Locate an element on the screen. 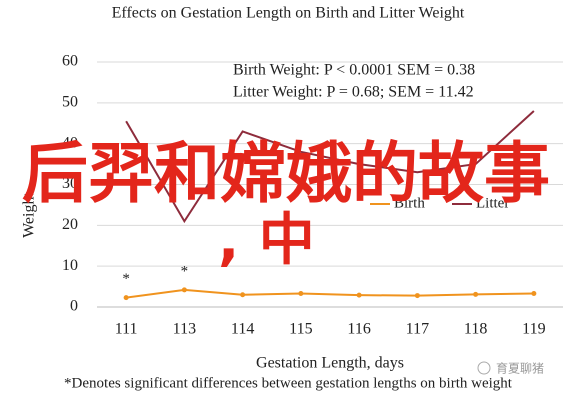 Image resolution: width=571 pixels, height=400 pixels. annotation: Birth Weight: P < 0.0001 SEM = 0.38 is located at coordinates (354, 70).